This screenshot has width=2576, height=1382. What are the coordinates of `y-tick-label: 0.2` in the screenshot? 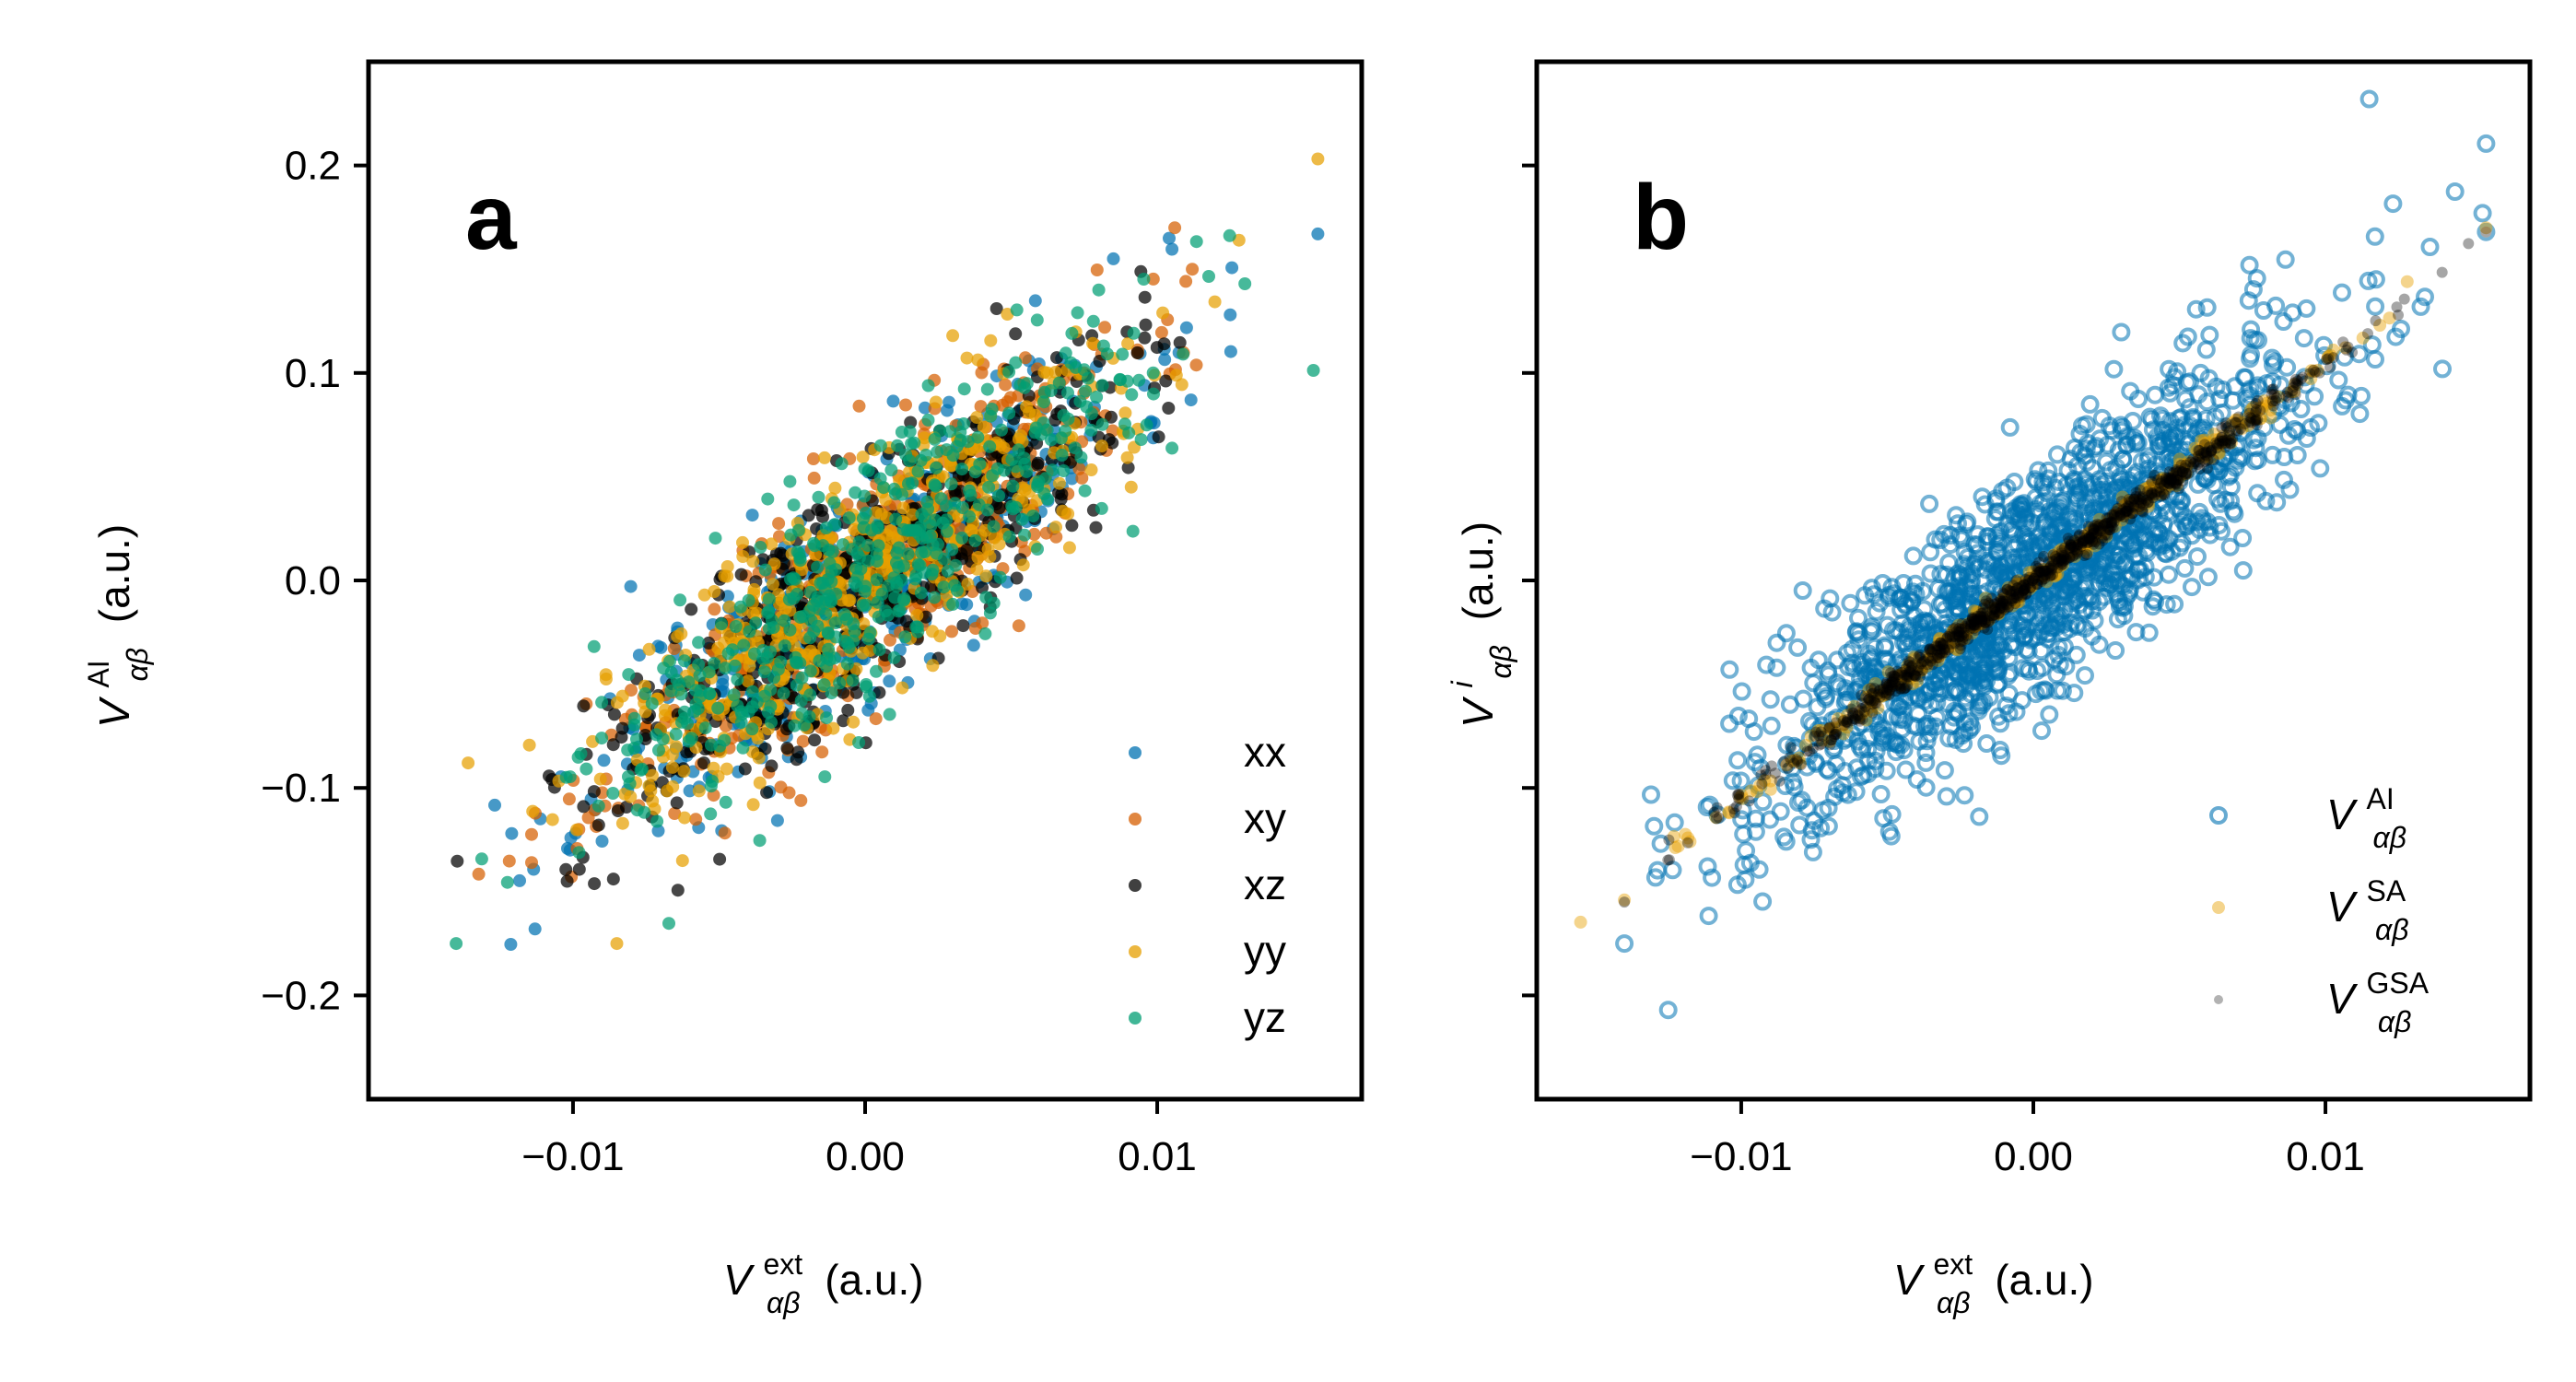 It's located at (313, 166).